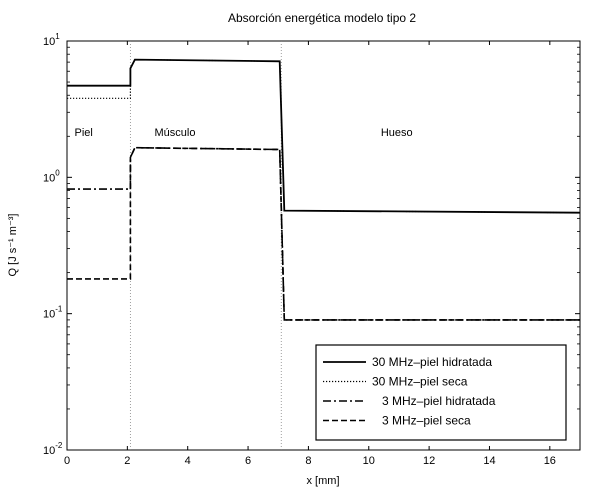 The width and height of the screenshot is (589, 487). Describe the element at coordinates (51, 176) in the screenshot. I see `y-tick-label-2: 10⁰` at that location.